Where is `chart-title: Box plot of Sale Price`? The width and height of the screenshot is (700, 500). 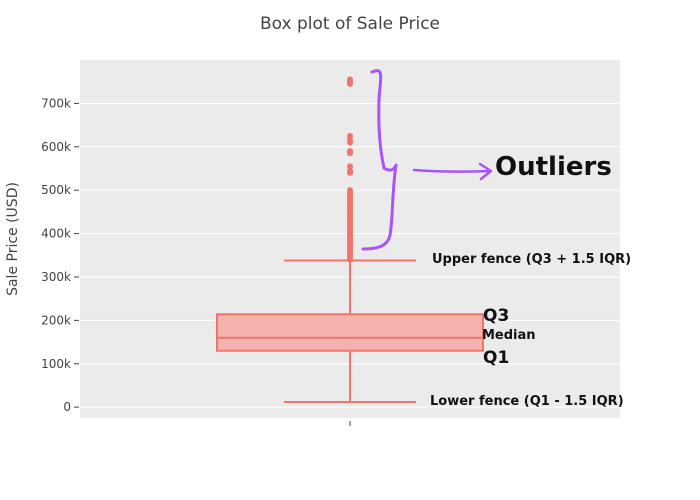 chart-title: Box plot of Sale Price is located at coordinates (350, 24).